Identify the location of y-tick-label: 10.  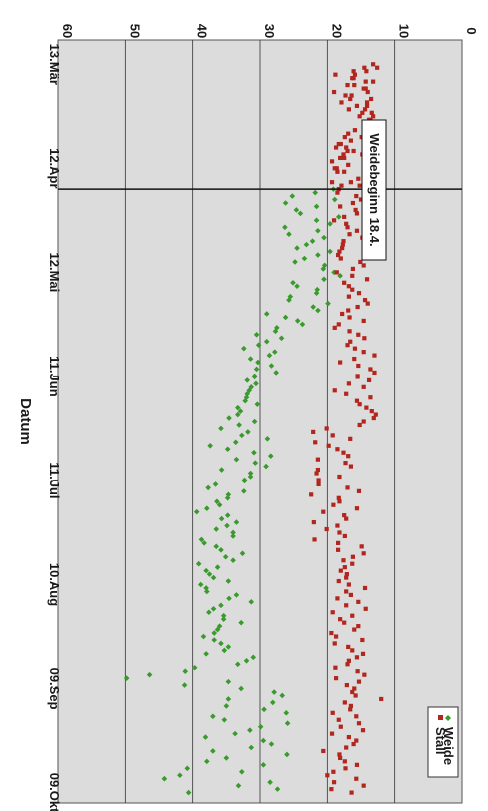
(404, 31).